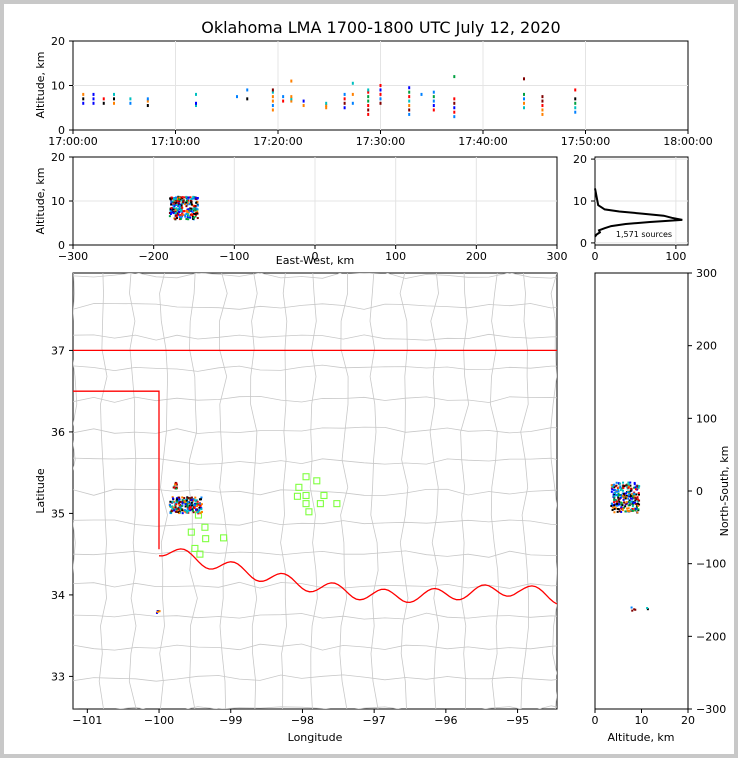  What do you see at coordinates (706, 273) in the screenshot?
I see `ns-y-tick-label: 300` at bounding box center [706, 273].